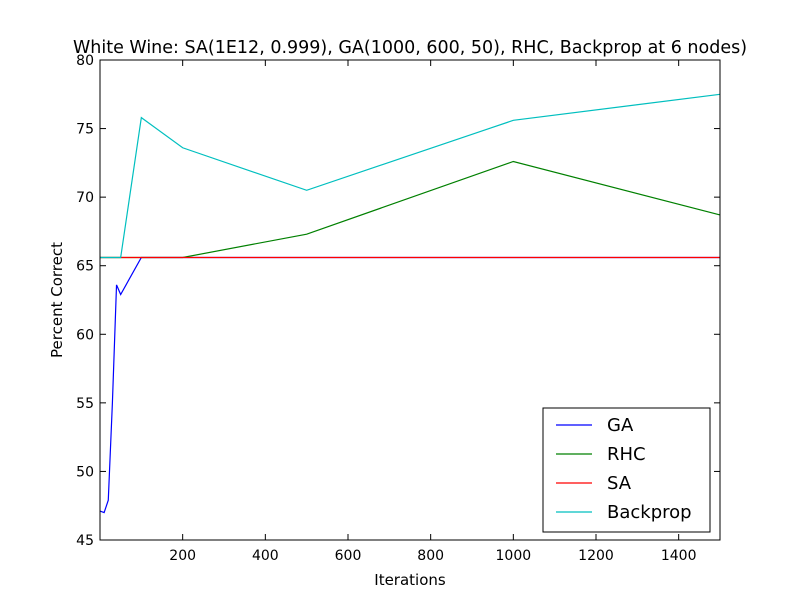  I want to click on y-tick-label: 50, so click(85, 472).